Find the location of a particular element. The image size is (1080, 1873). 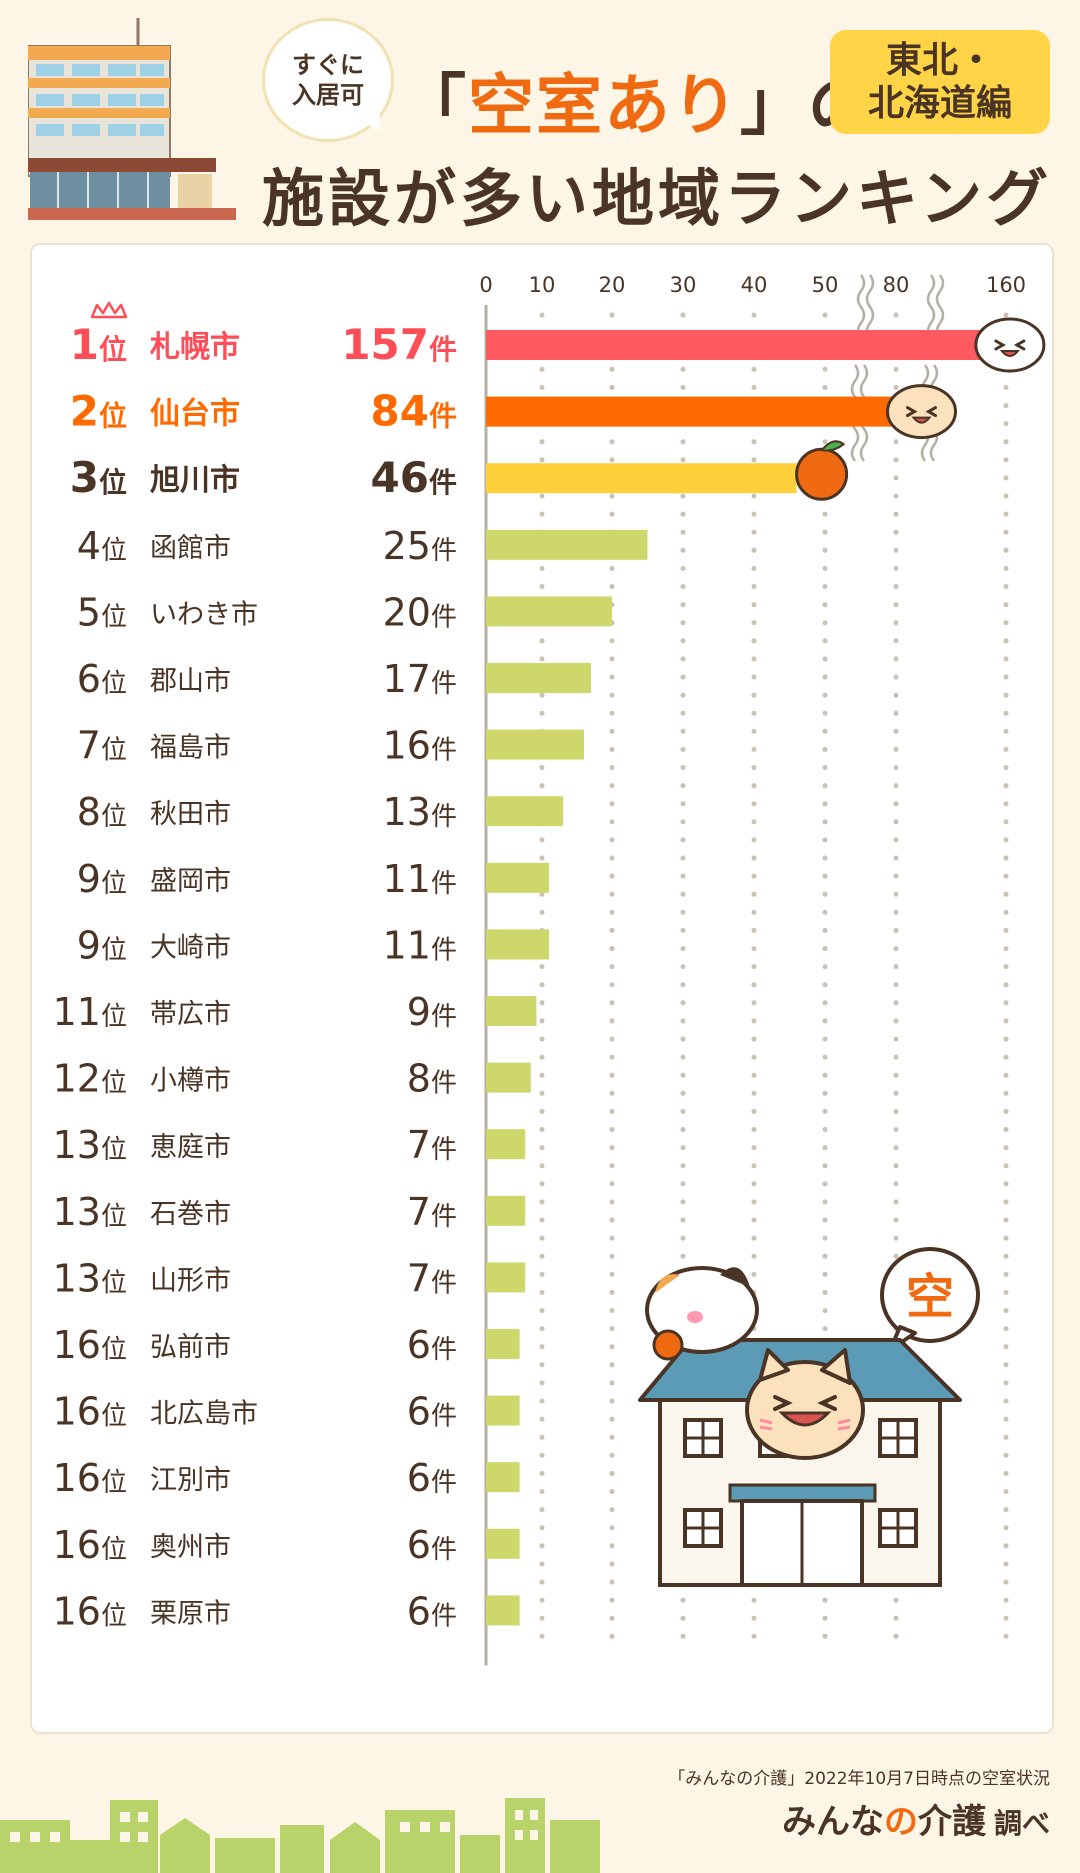

tabby-cat-icon-mouth is located at coordinates (921, 420).